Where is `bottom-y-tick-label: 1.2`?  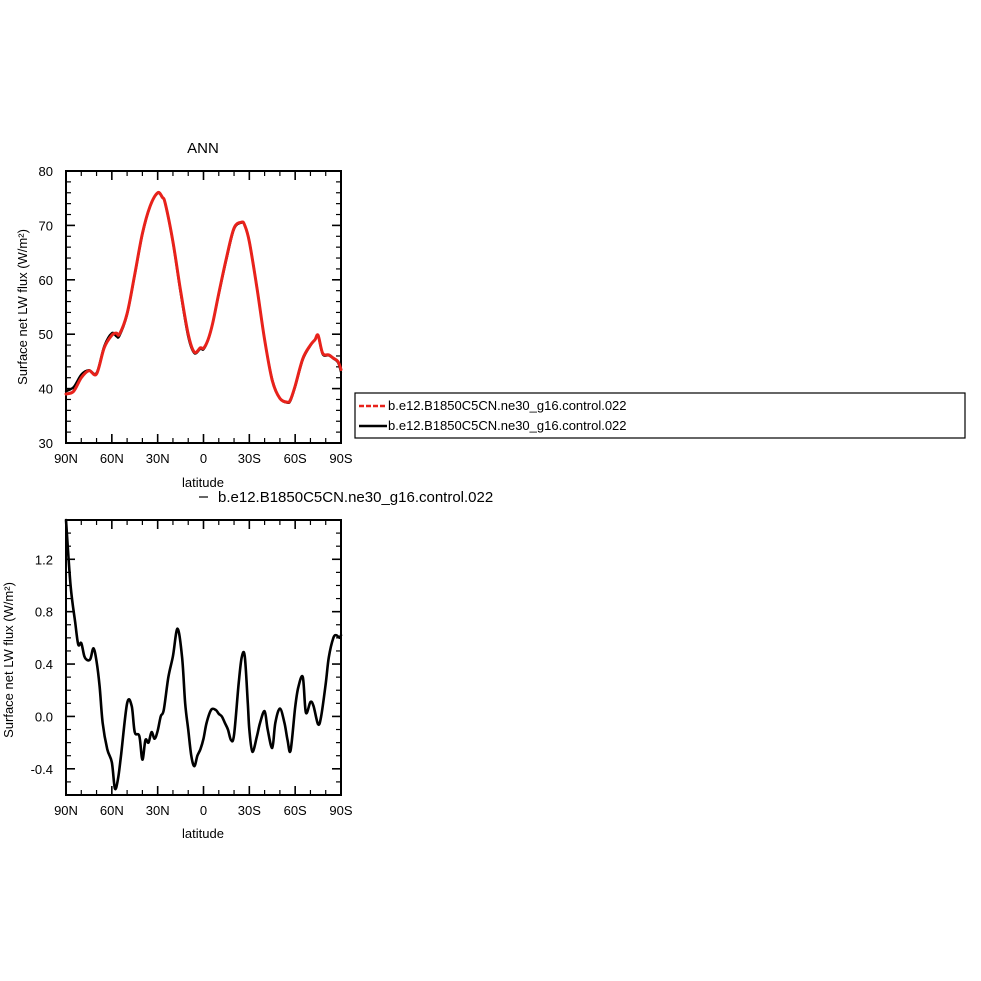
bottom-y-tick-label: 1.2 is located at coordinates (44, 559).